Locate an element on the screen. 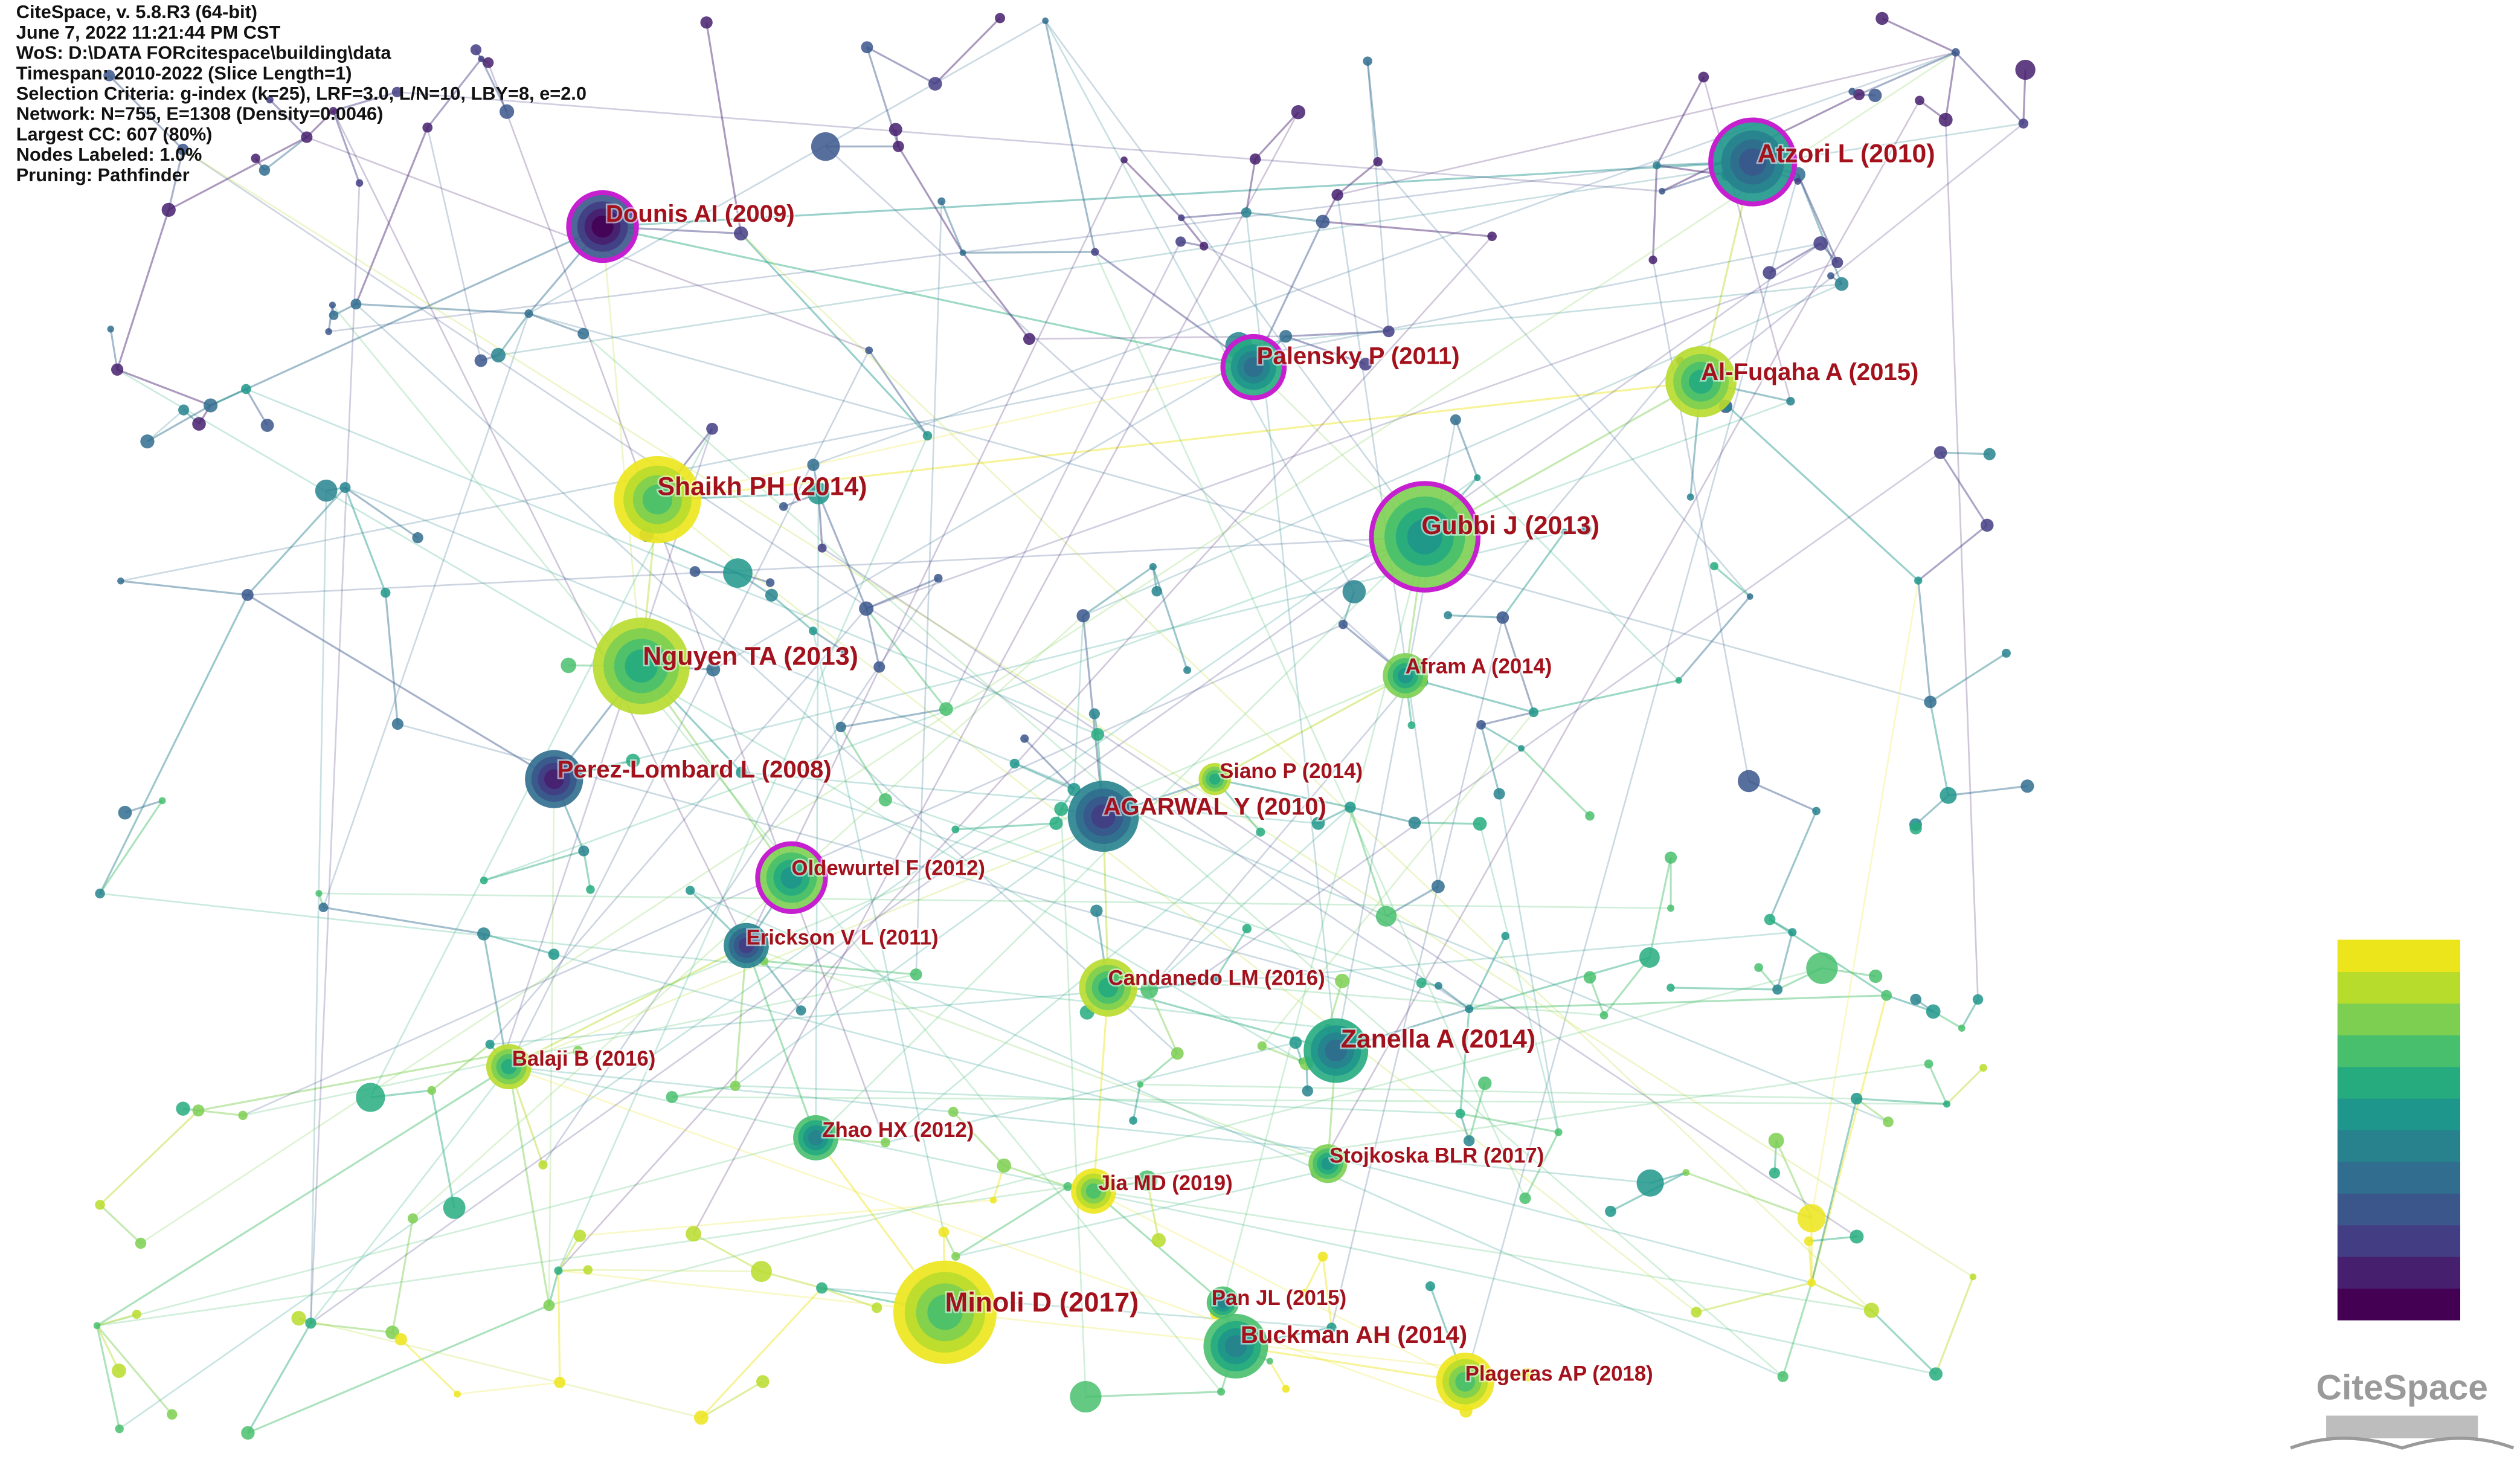 This screenshot has height=1471, width=2520. cited-node: Nguyen TA (2013) is located at coordinates (726, 666).